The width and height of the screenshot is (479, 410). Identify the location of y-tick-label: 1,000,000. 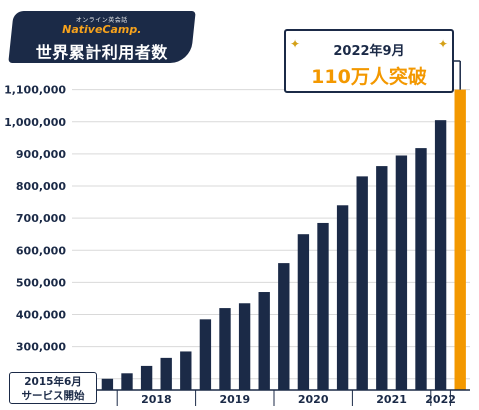
(35, 122).